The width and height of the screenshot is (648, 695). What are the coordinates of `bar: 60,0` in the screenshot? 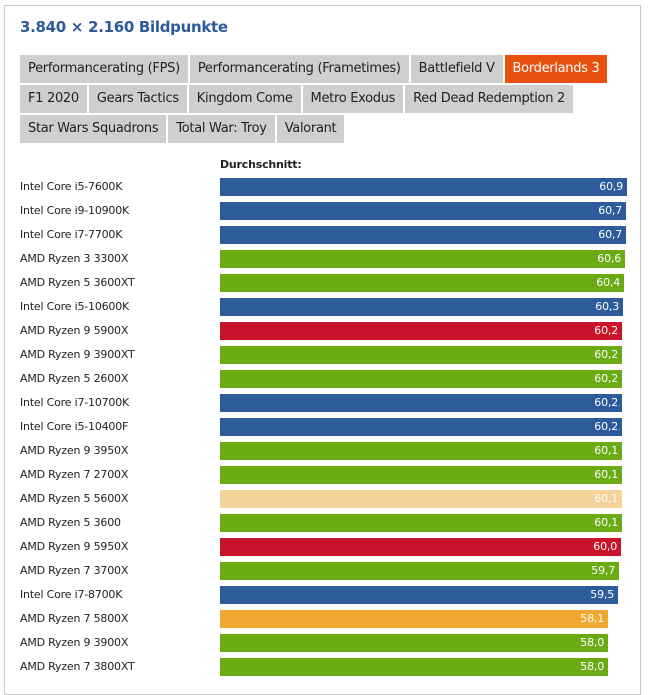 It's located at (420, 547).